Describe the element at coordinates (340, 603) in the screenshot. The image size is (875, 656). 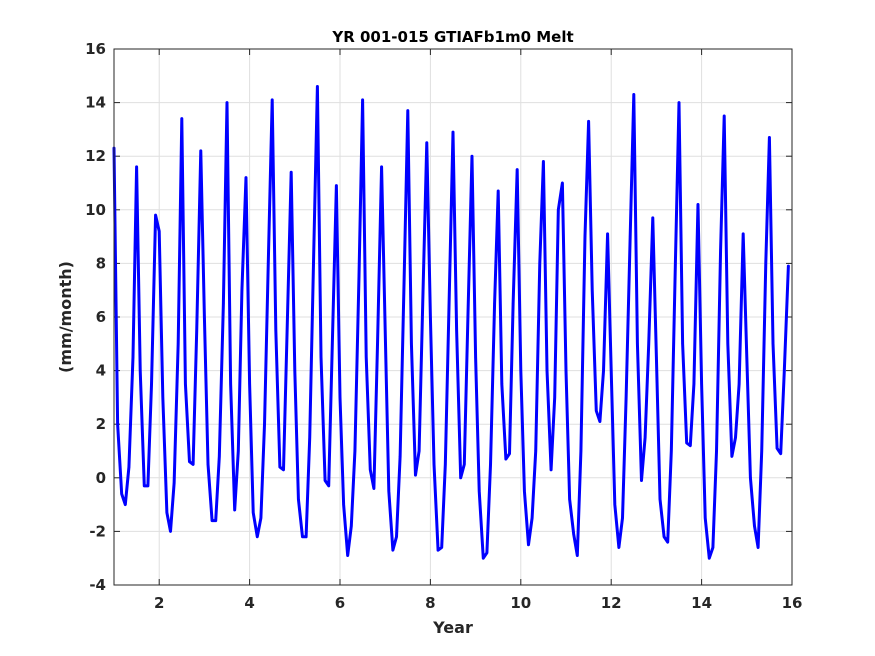
I see `x-tick-label: 6` at that location.